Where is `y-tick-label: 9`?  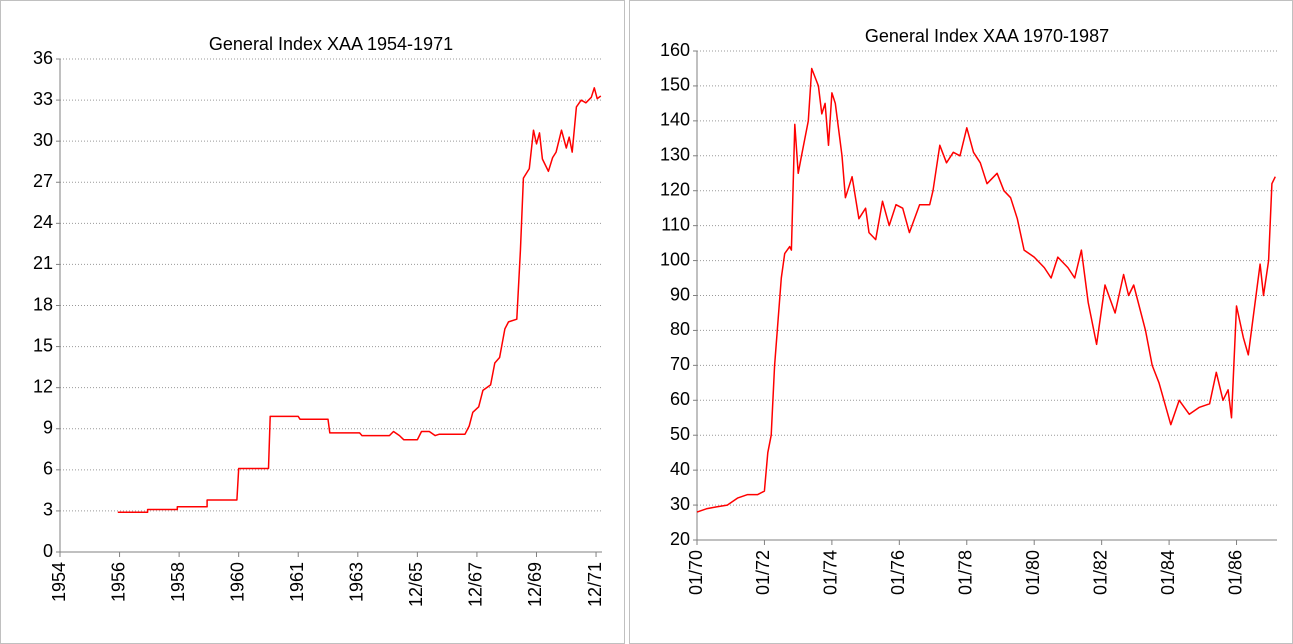 y-tick-label: 9 is located at coordinates (48, 428).